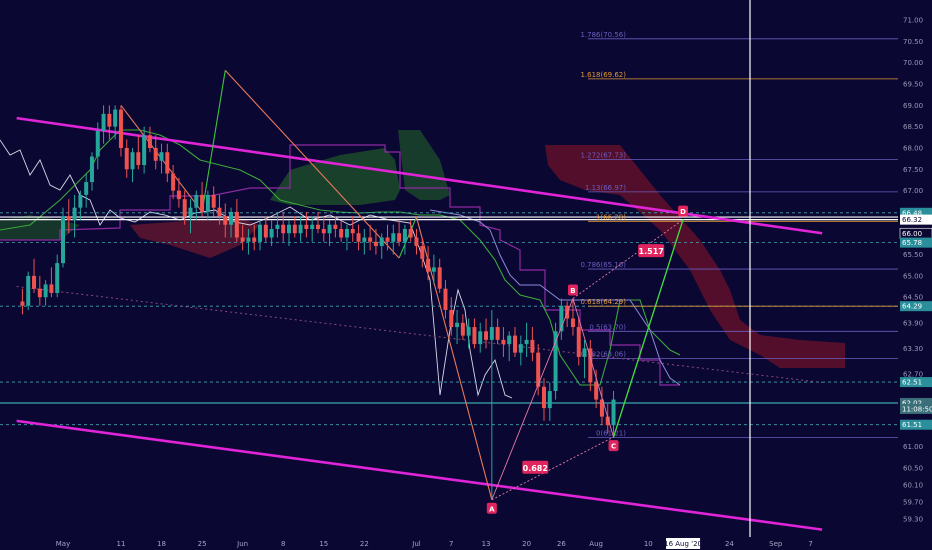 This screenshot has height=550, width=932. I want to click on pattern-point-label-A: A, so click(492, 509).